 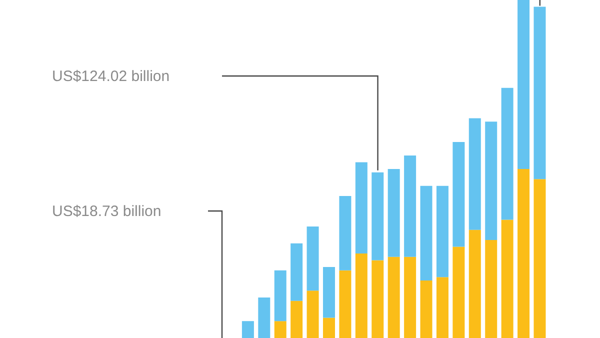 I want to click on text: US$18.73 billion, so click(x=107, y=211).